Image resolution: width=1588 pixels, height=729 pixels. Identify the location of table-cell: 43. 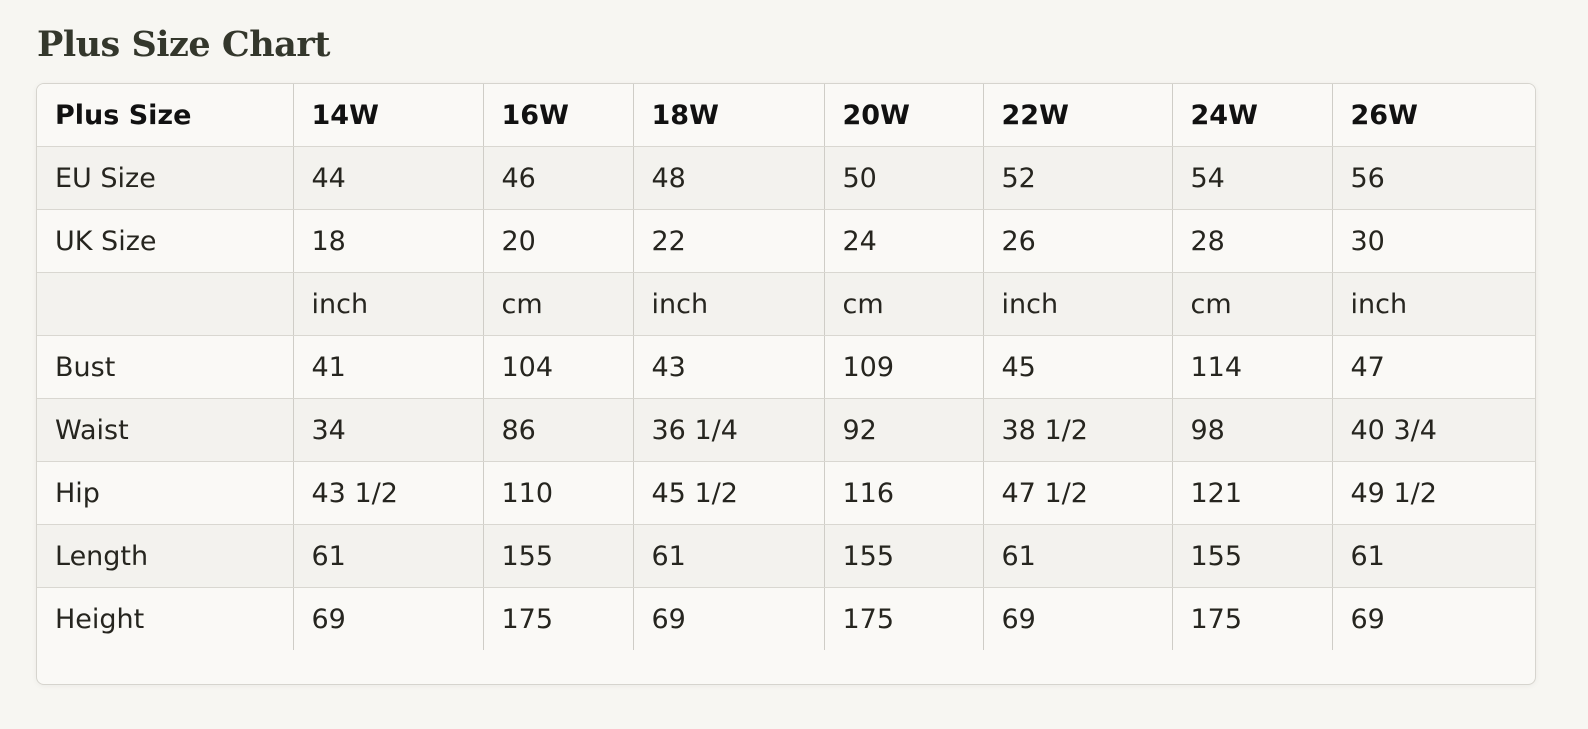
(729, 367).